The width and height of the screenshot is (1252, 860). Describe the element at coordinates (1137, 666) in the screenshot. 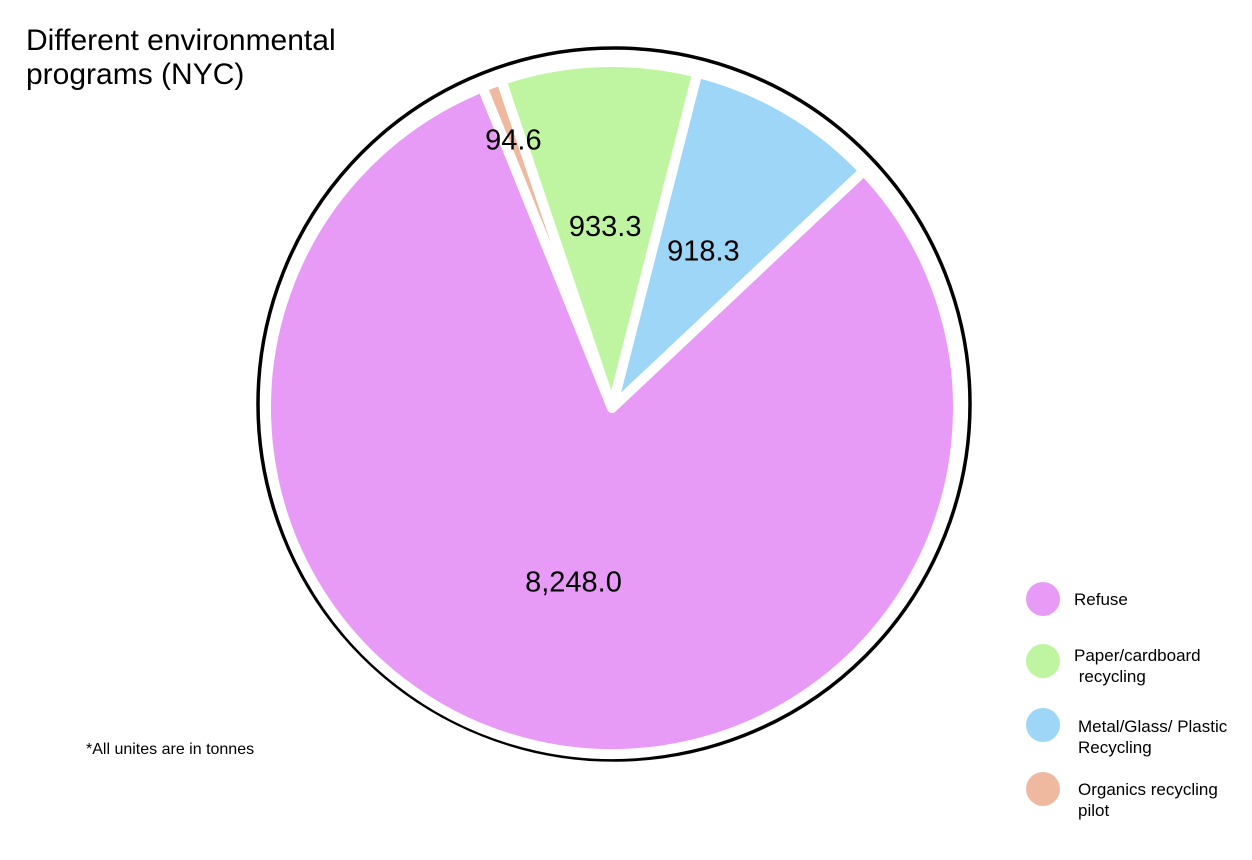

I see `legend-label-paper-cardboard: Paper/cardboard recycling` at that location.